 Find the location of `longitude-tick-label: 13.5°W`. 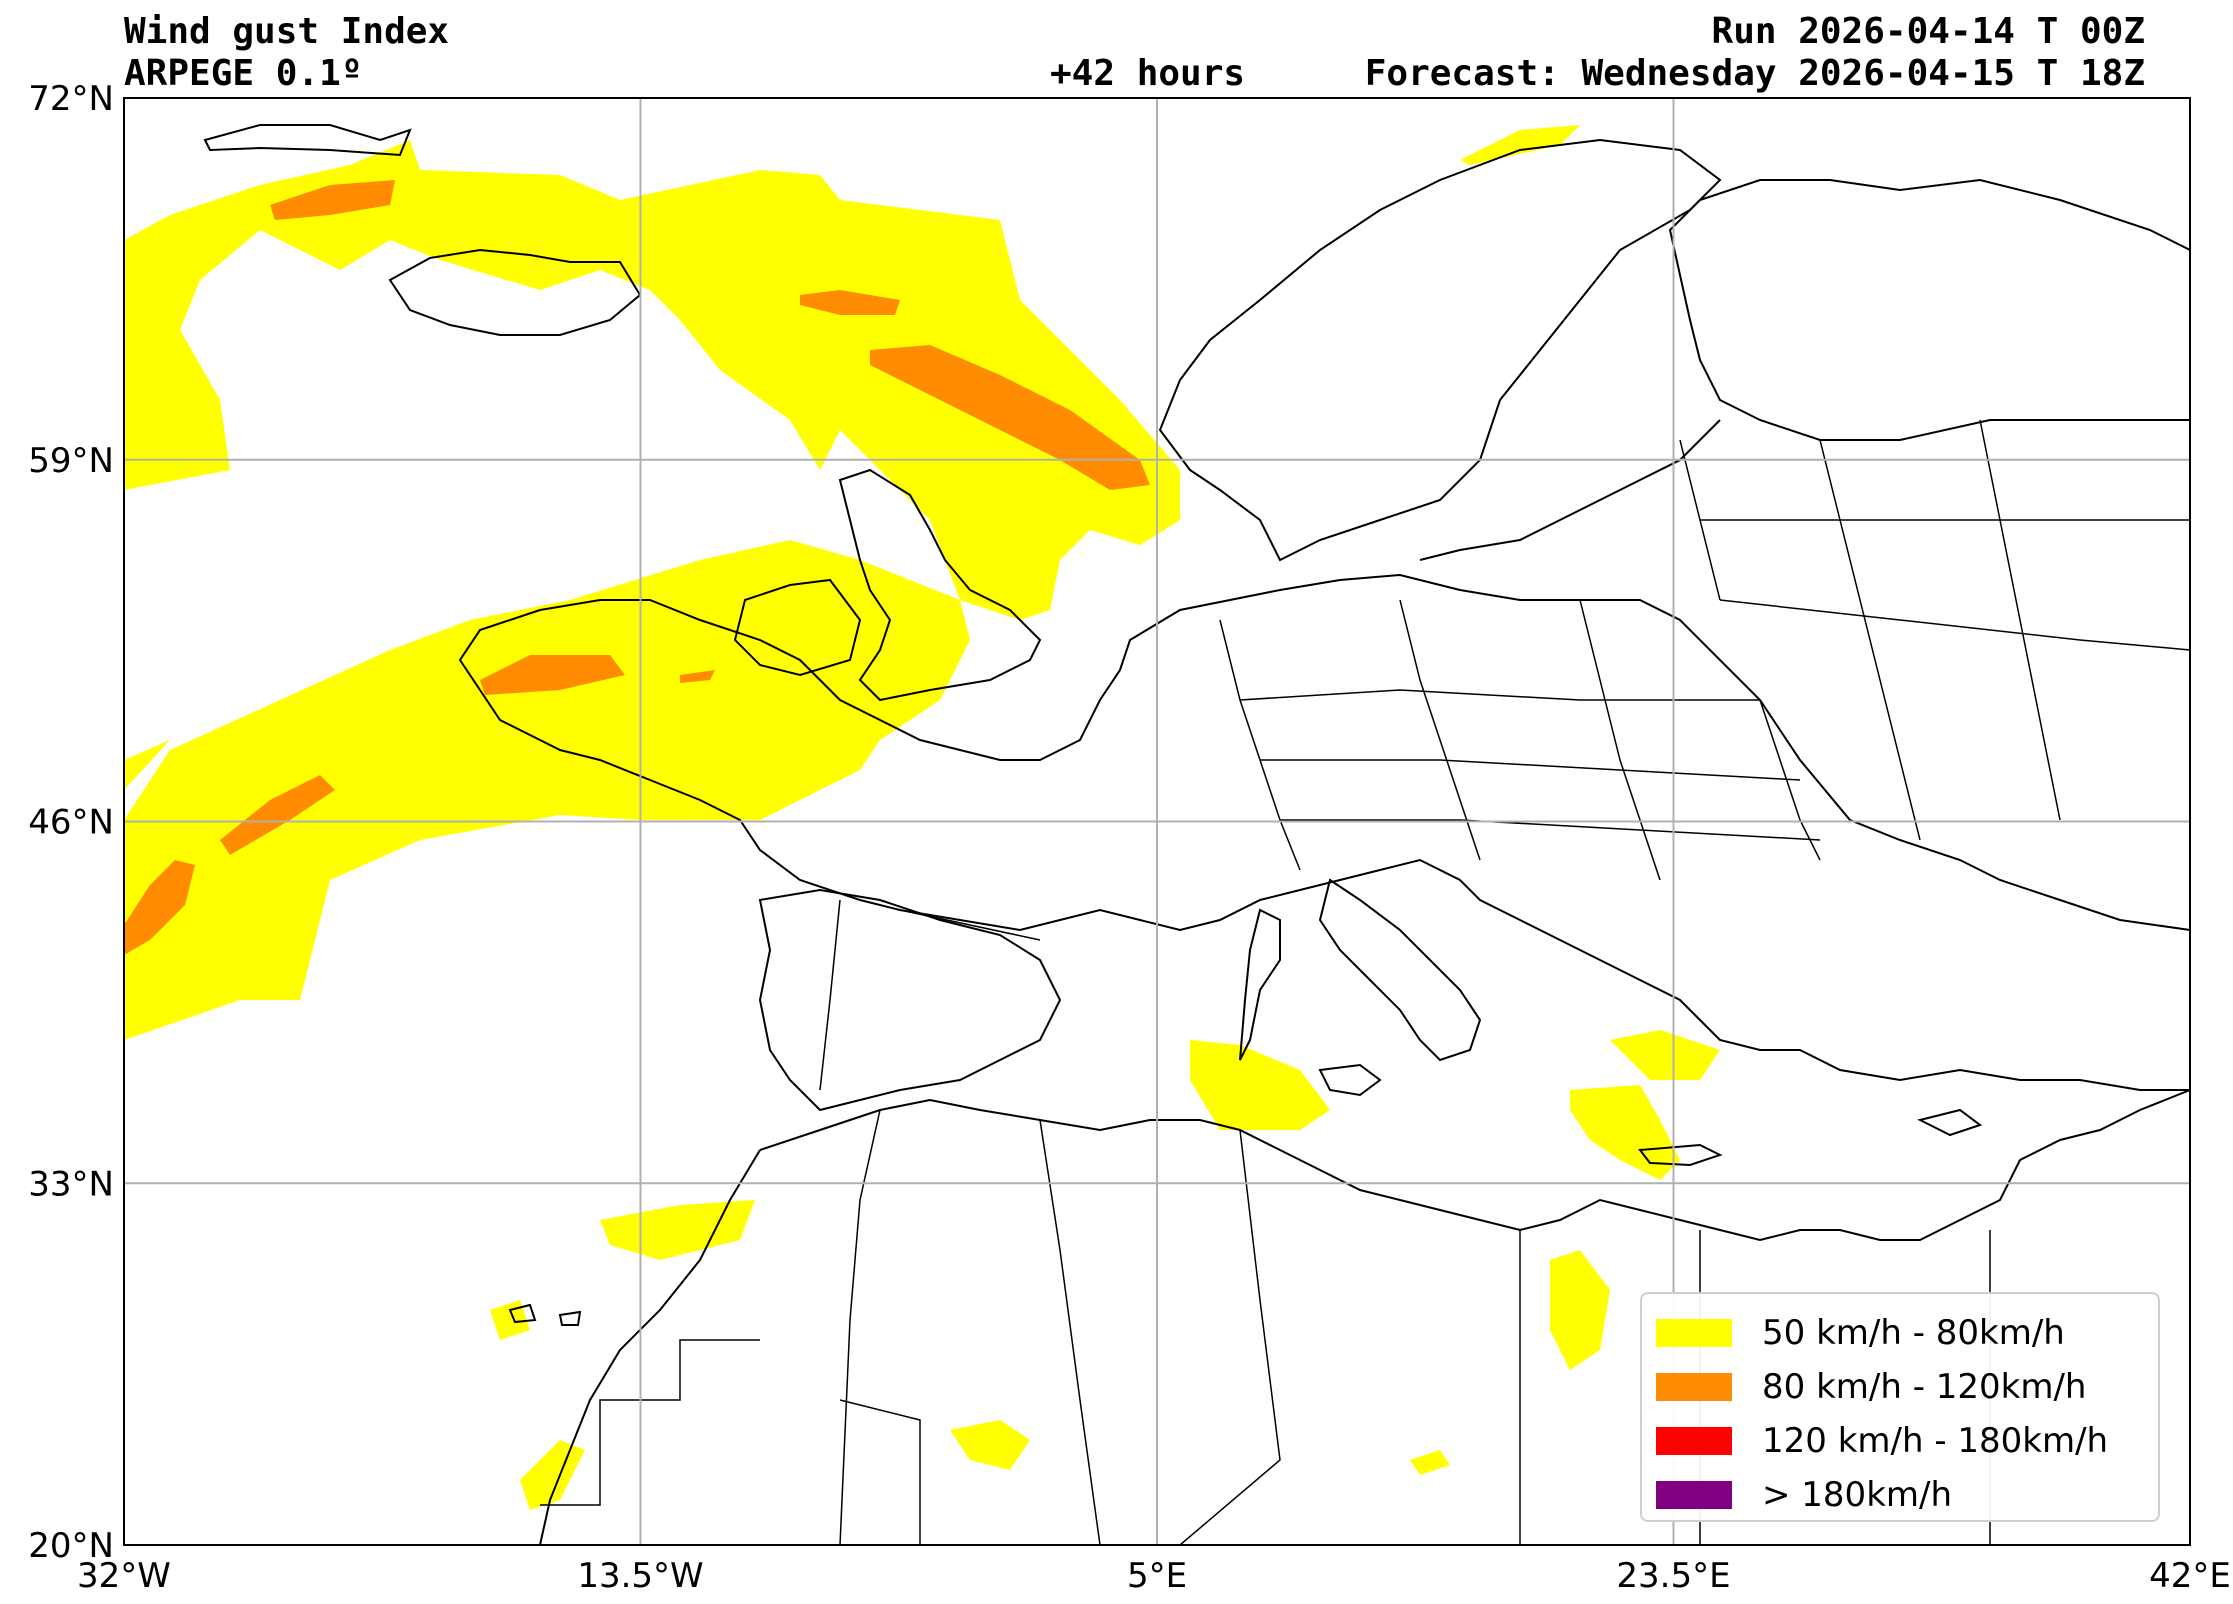

longitude-tick-label: 13.5°W is located at coordinates (640, 1576).